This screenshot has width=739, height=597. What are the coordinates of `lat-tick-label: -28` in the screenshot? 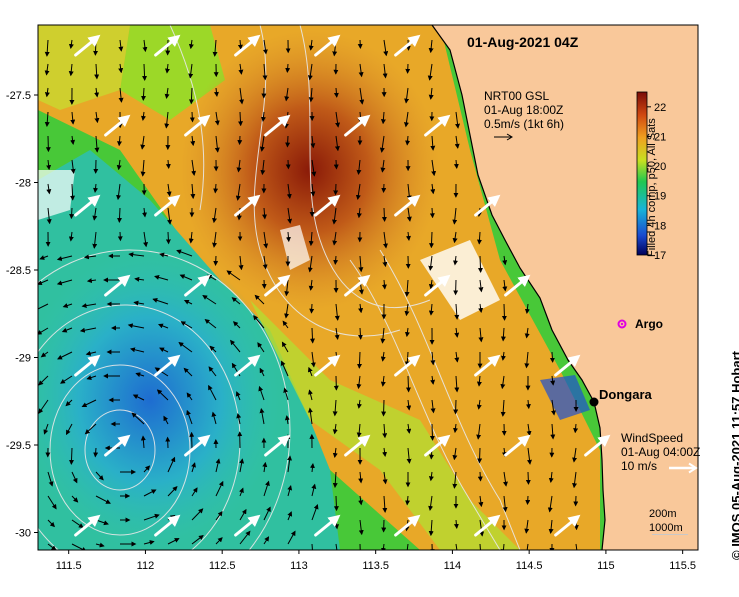 It's located at (23, 184).